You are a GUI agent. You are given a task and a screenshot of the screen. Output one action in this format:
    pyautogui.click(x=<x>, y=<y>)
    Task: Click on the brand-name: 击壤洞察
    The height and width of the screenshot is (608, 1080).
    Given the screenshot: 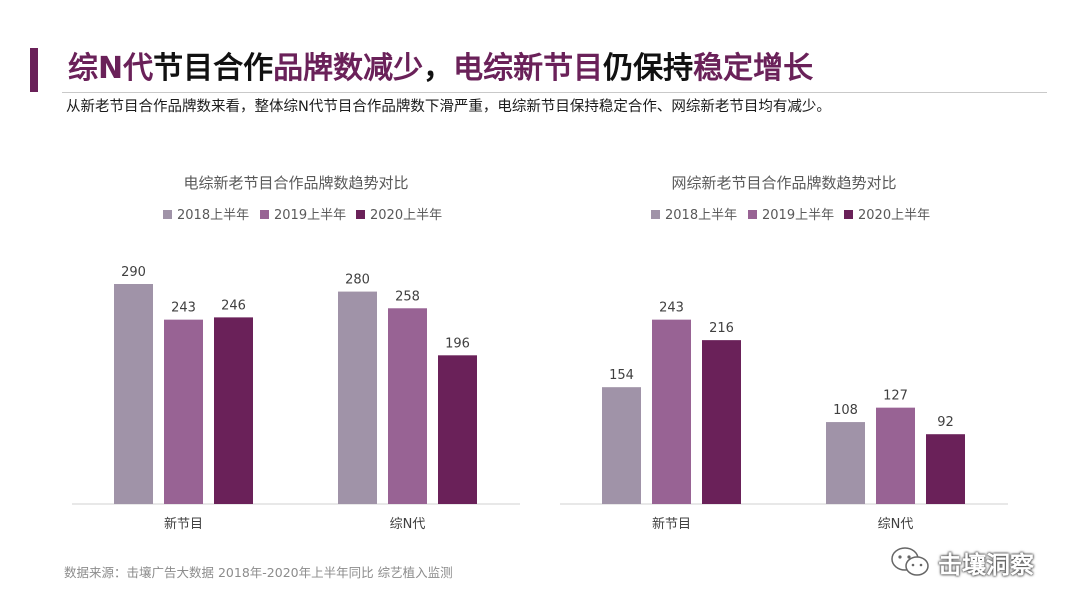 What is the action you would take?
    pyautogui.click(x=986, y=564)
    